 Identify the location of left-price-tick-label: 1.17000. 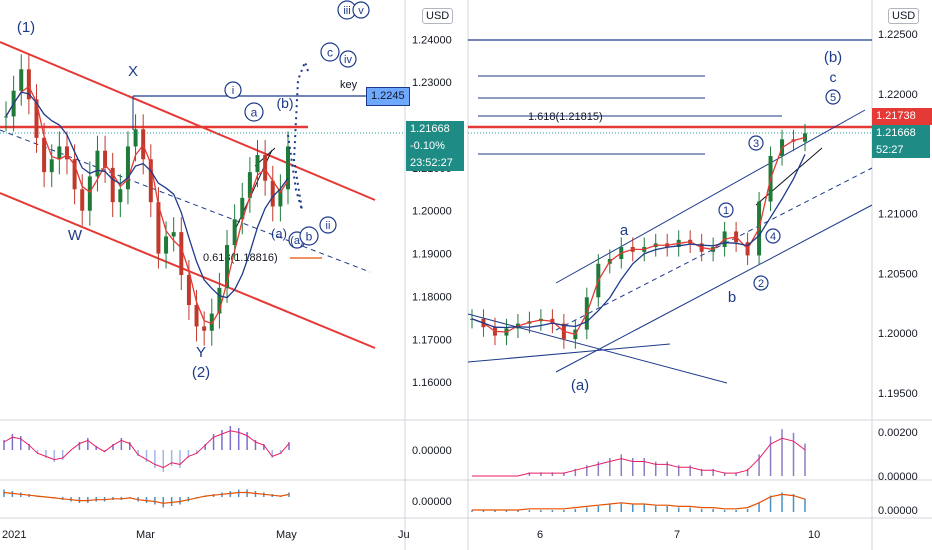
(432, 340).